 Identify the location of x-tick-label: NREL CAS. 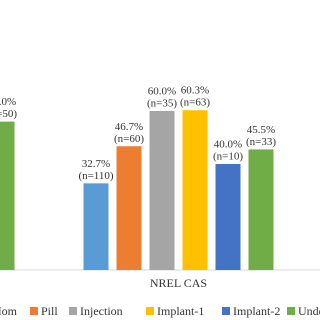
(178, 283).